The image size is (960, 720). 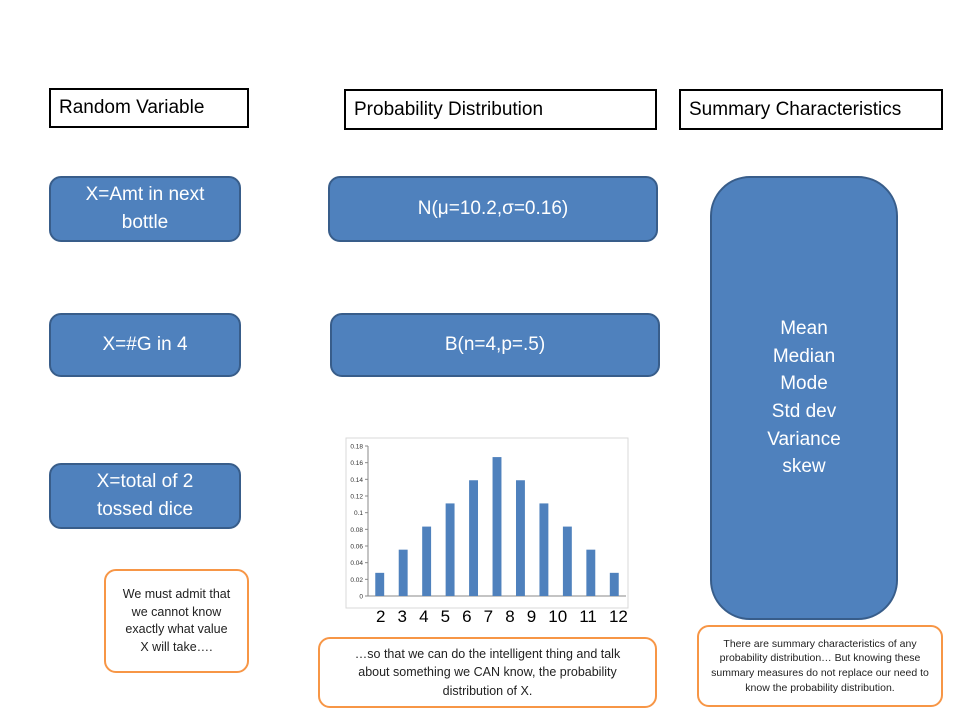 I want to click on variable-box-total-dice: X=total of 2 tossed dice, so click(x=145, y=496).